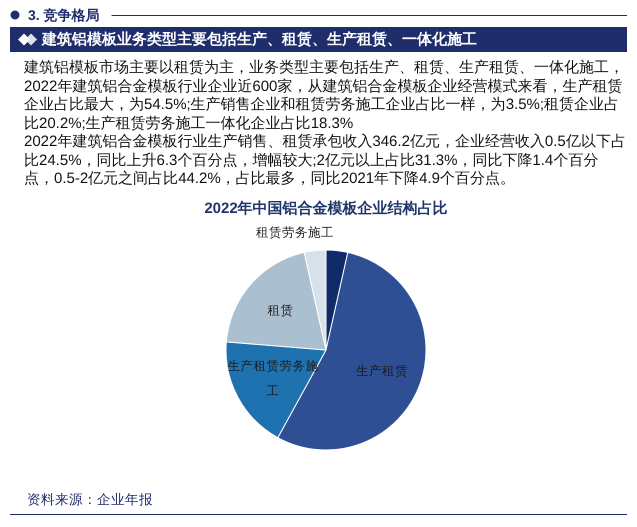  What do you see at coordinates (325, 160) in the screenshot?
I see `text: 2022年建筑铝合金模板行业生产销售、租赁承包收入346.2亿元，企业经营收入0.5亿以下占比24.5%，同比上升6.3个百分点，增幅较大;2亿元以上占比31.3%，同比下降1.4个百分点，0.5-2亿元之间占比44.2%，占比最多，同比2021年下降4.9个百分点。` at bounding box center [325, 160].